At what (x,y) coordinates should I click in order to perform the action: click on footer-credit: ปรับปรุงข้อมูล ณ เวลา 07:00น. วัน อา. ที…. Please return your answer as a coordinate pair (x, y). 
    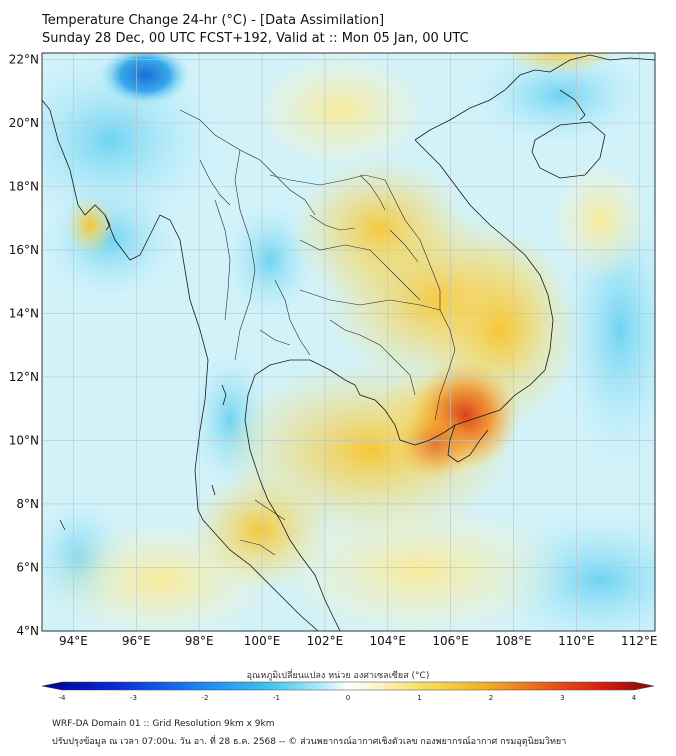
    Looking at the image, I should click on (309, 742).